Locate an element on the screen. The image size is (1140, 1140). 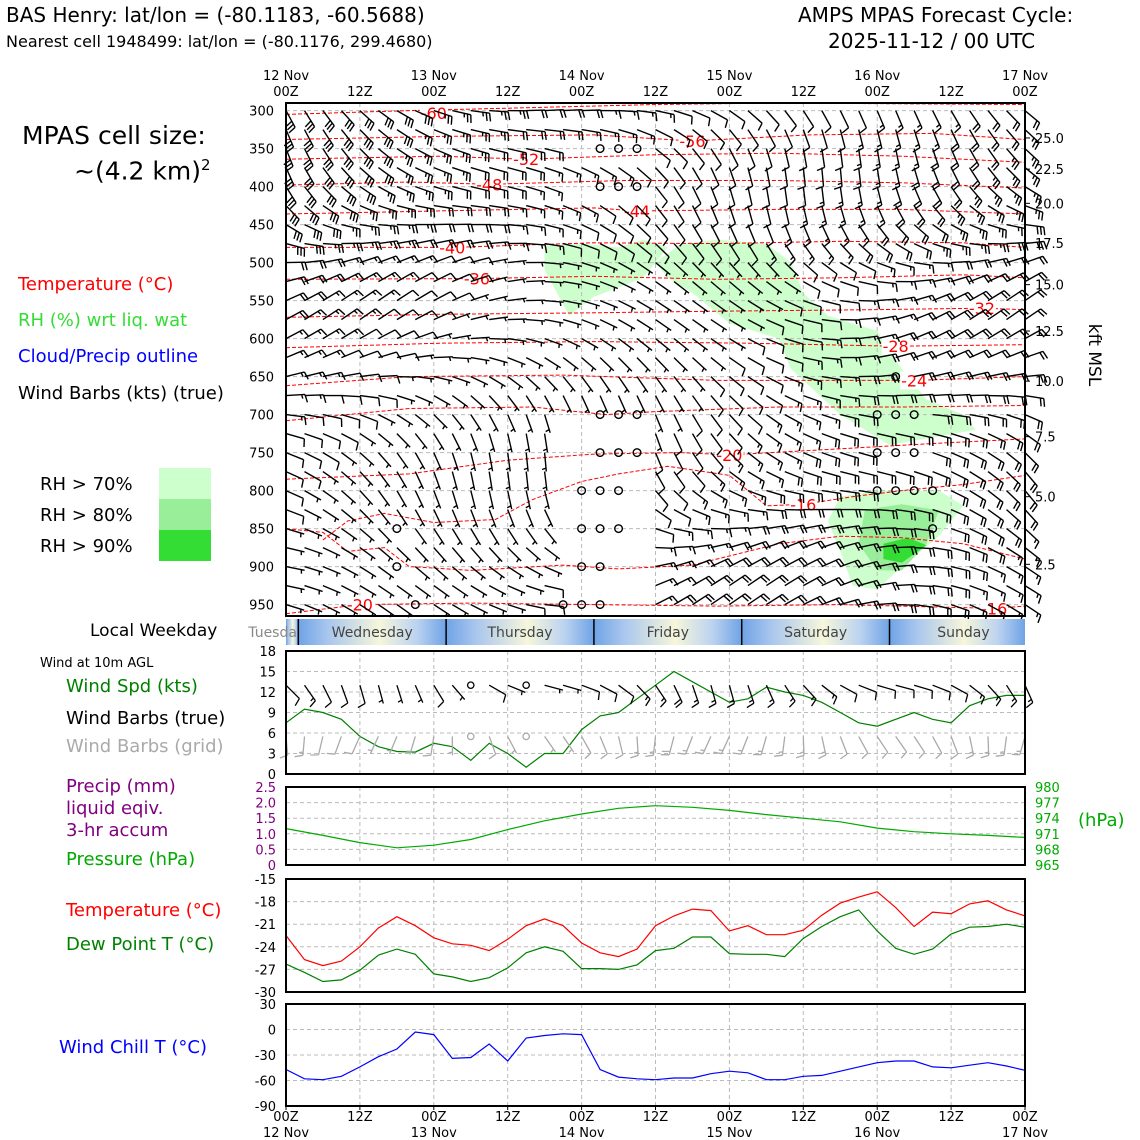
y-right-tick-label: 971 is located at coordinates (1047, 835).